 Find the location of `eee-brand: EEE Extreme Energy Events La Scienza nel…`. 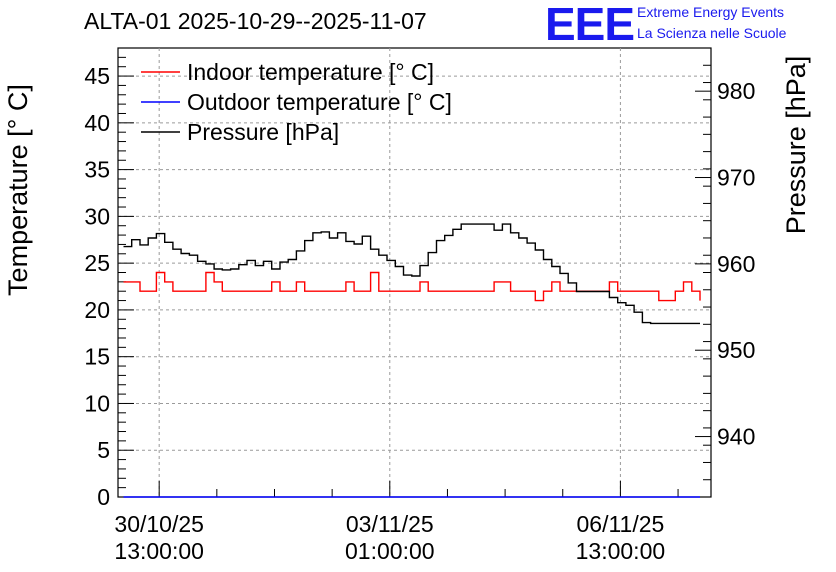

eee-brand: EEE Extreme Energy Events La Scienza nel… is located at coordinates (690, 25).